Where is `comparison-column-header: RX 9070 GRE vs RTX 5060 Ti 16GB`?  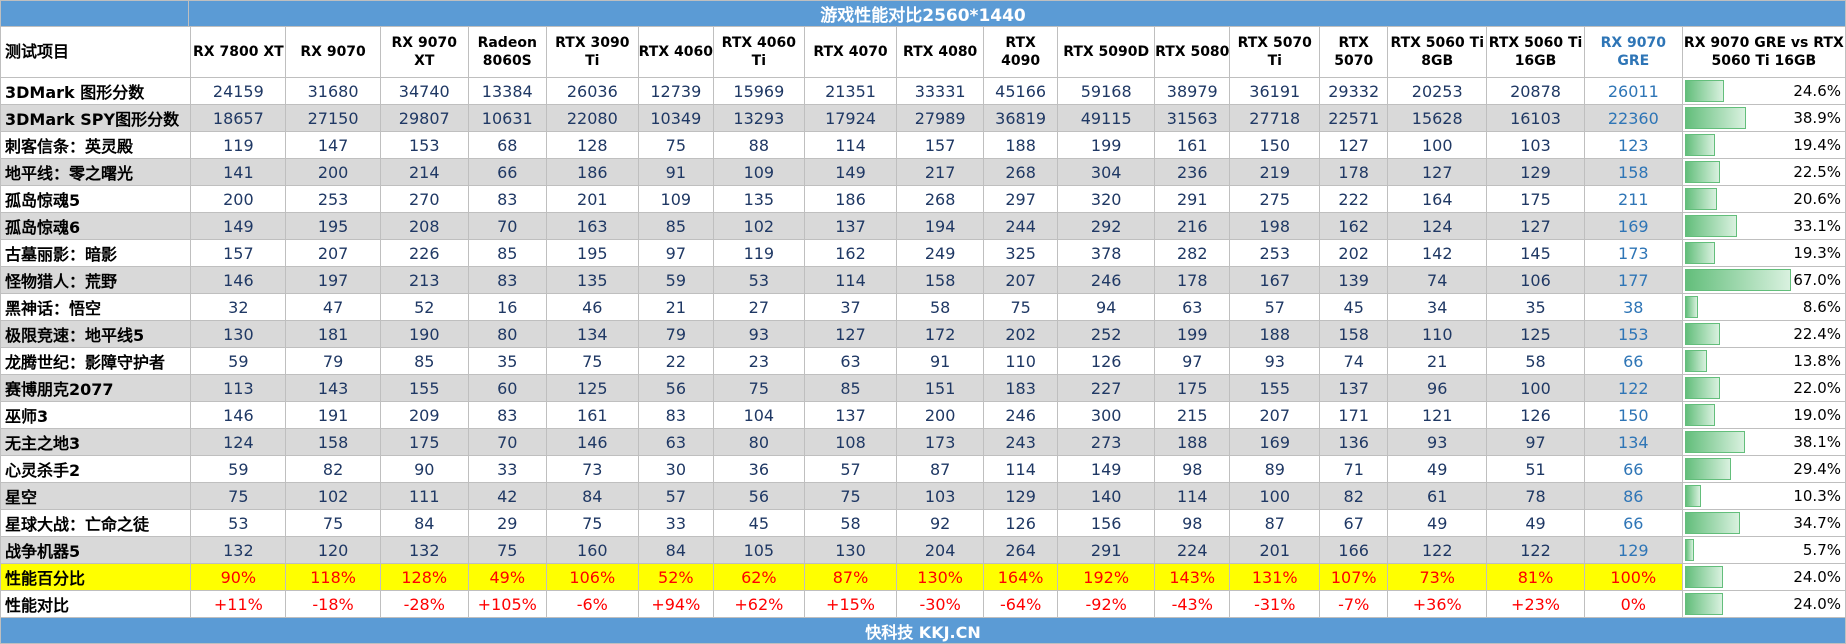 comparison-column-header: RX 9070 GRE vs RTX 5060 Ti 16GB is located at coordinates (1763, 52).